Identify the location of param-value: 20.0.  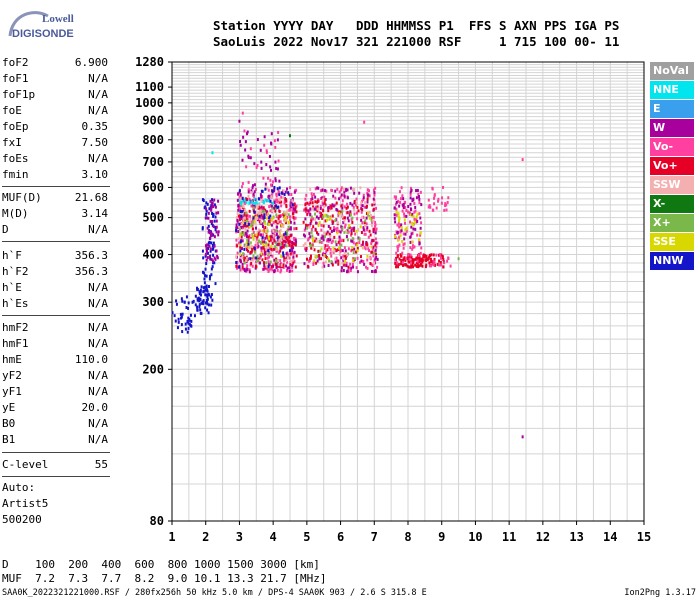
(95, 407).